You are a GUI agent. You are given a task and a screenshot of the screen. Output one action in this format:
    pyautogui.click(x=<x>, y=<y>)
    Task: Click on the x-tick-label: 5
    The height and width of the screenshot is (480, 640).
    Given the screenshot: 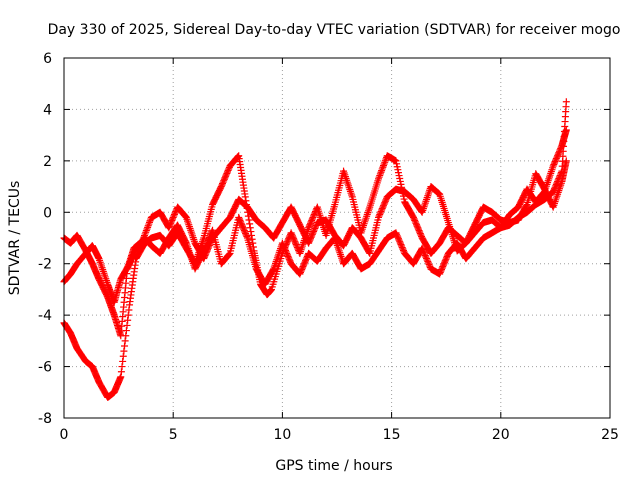 What is the action you would take?
    pyautogui.click(x=173, y=435)
    